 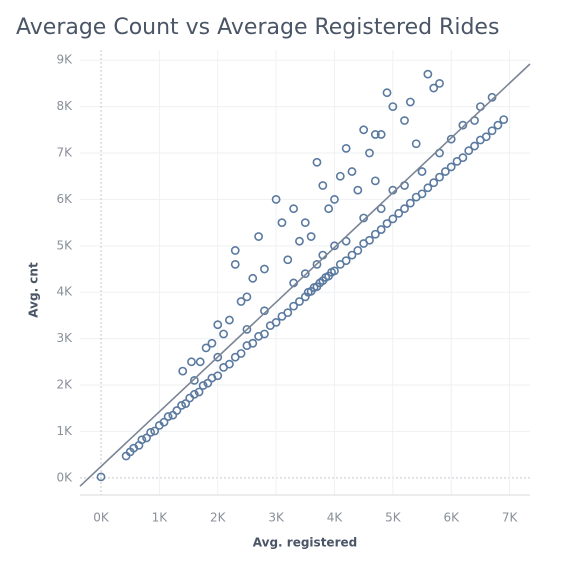 I want to click on x-axis-title: Avg. registered, so click(x=305, y=543).